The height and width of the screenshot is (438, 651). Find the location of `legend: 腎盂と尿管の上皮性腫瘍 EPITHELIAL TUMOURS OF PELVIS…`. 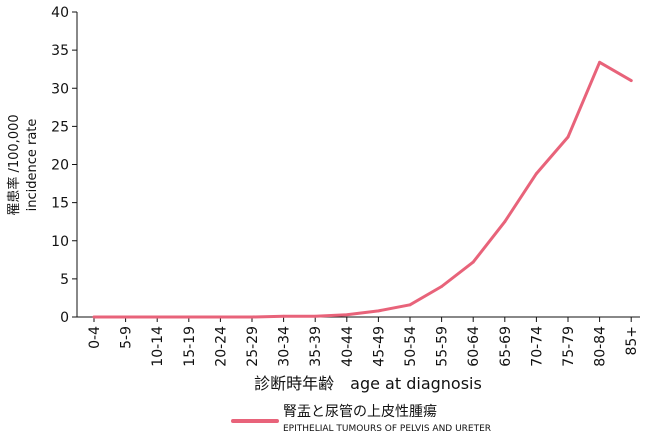

legend: 腎盂と尿管の上皮性腫瘍 EPITHELIAL TUMOURS OF PELVIS… is located at coordinates (361, 418).